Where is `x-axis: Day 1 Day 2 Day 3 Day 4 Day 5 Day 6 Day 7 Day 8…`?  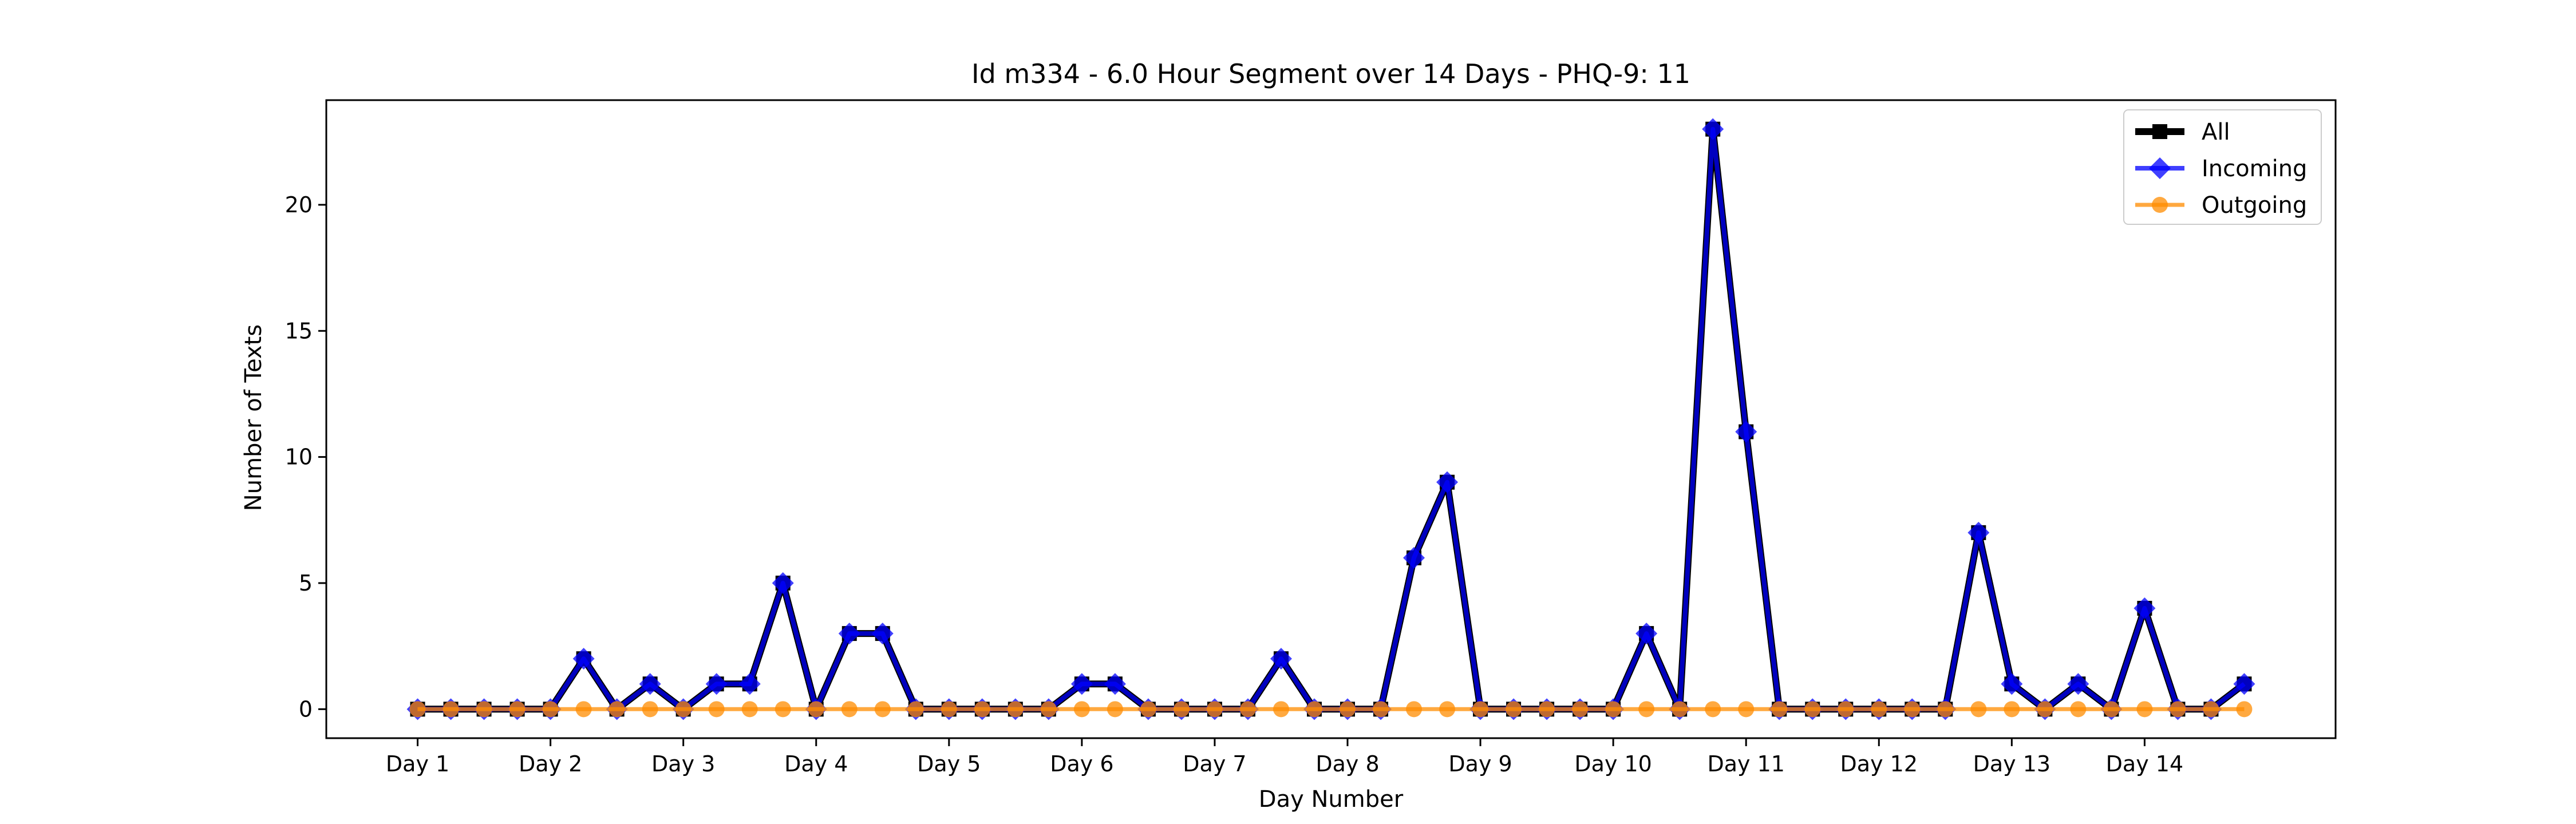
x-axis: Day 1 Day 2 Day 3 Day 4 Day 5 Day 6 Day 7 Day 8… is located at coordinates (1284, 757).